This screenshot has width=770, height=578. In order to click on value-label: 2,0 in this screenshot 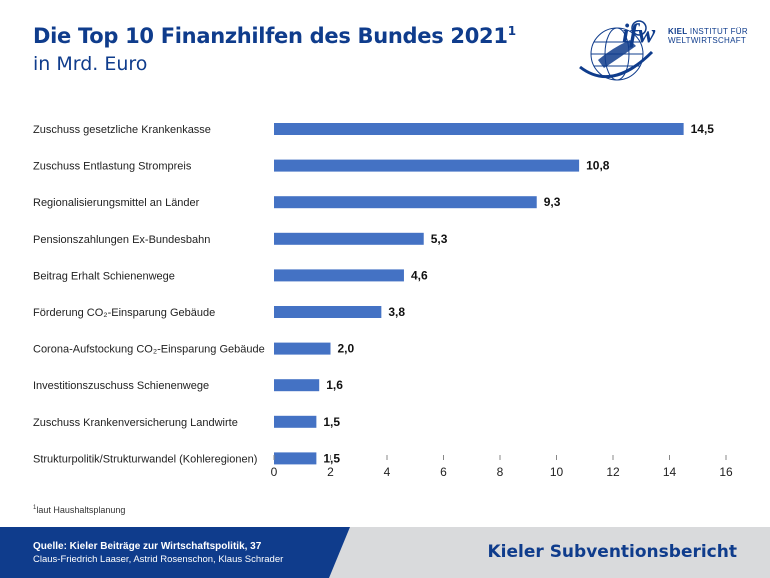, I will do `click(346, 349)`.